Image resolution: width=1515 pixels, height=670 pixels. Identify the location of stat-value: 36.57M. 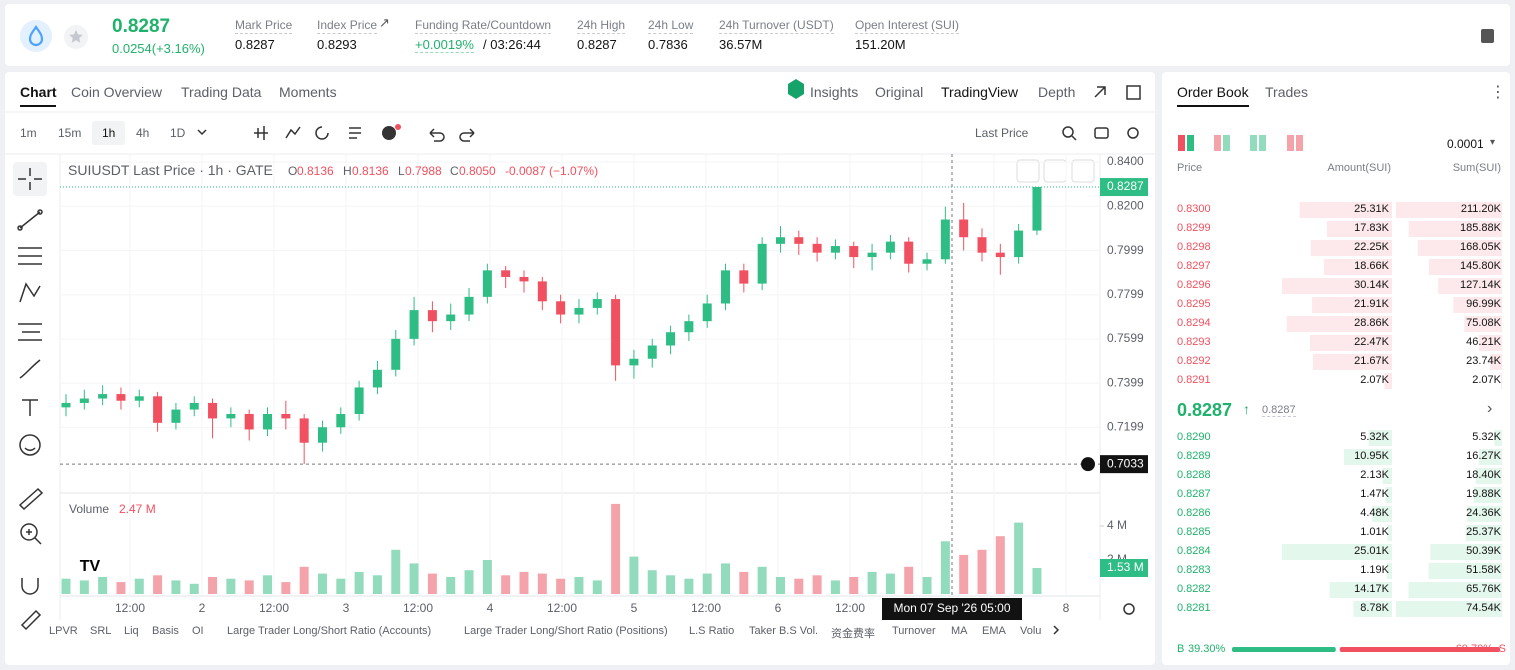
(741, 44).